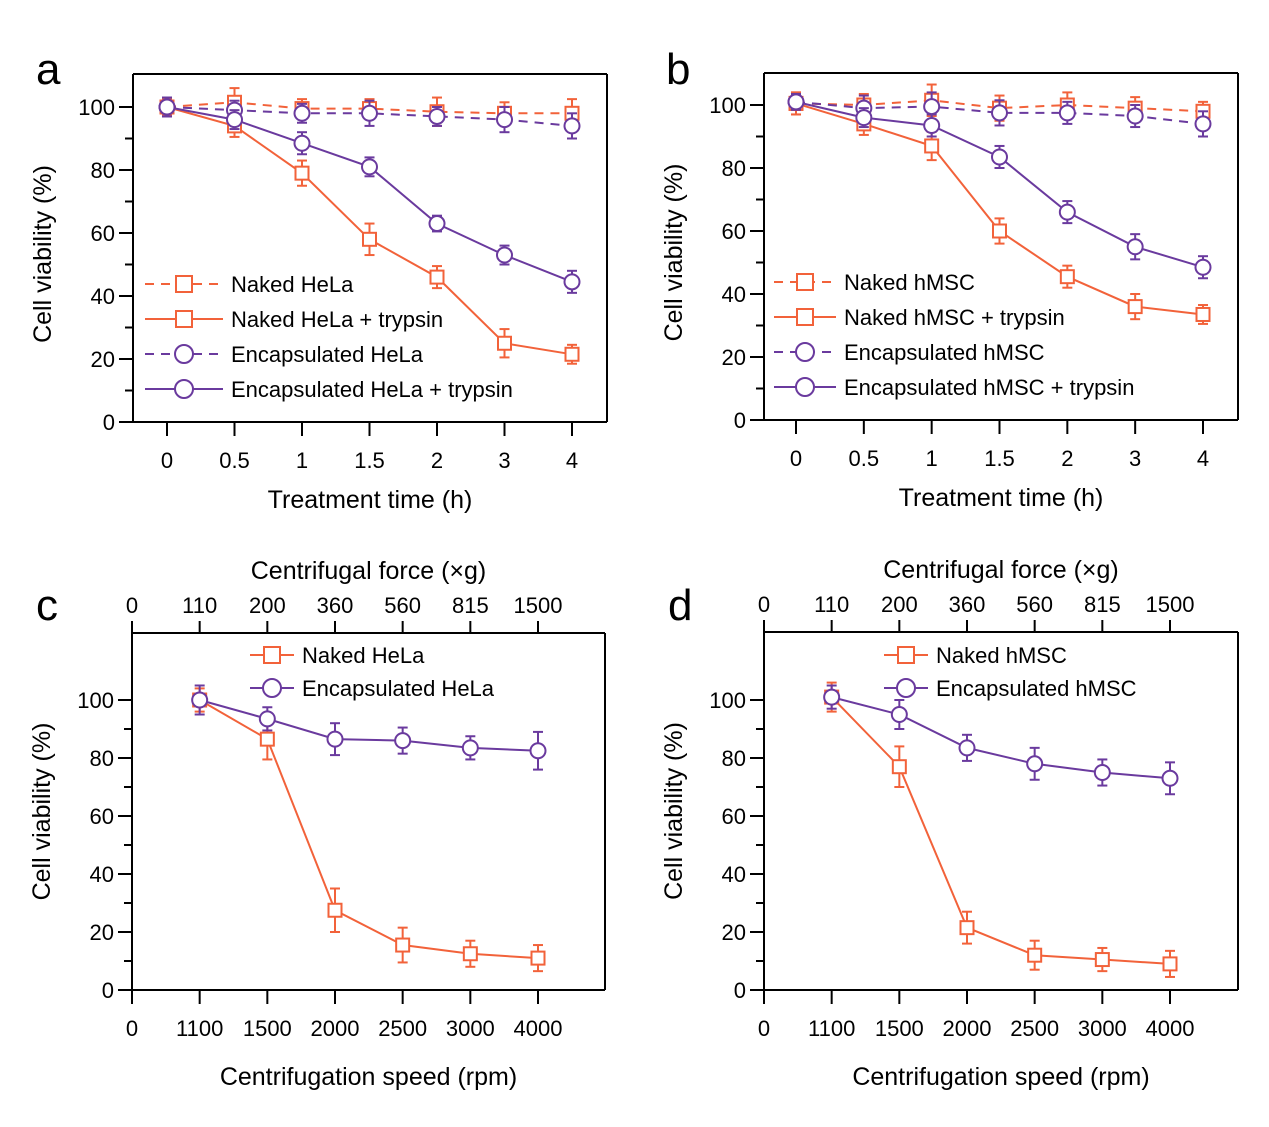 This screenshot has height=1127, width=1269. Describe the element at coordinates (199, 605) in the screenshot. I see `top-x-tick-label: 110` at that location.